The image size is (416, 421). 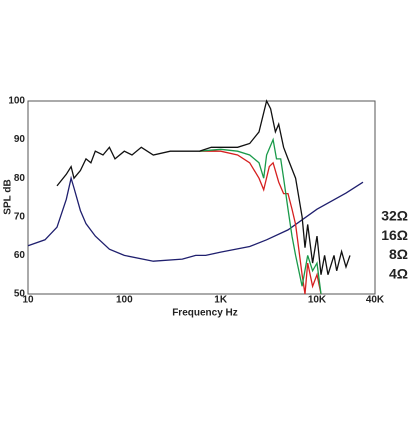 What do you see at coordinates (28, 300) in the screenshot?
I see `x-tick-label: 10` at bounding box center [28, 300].